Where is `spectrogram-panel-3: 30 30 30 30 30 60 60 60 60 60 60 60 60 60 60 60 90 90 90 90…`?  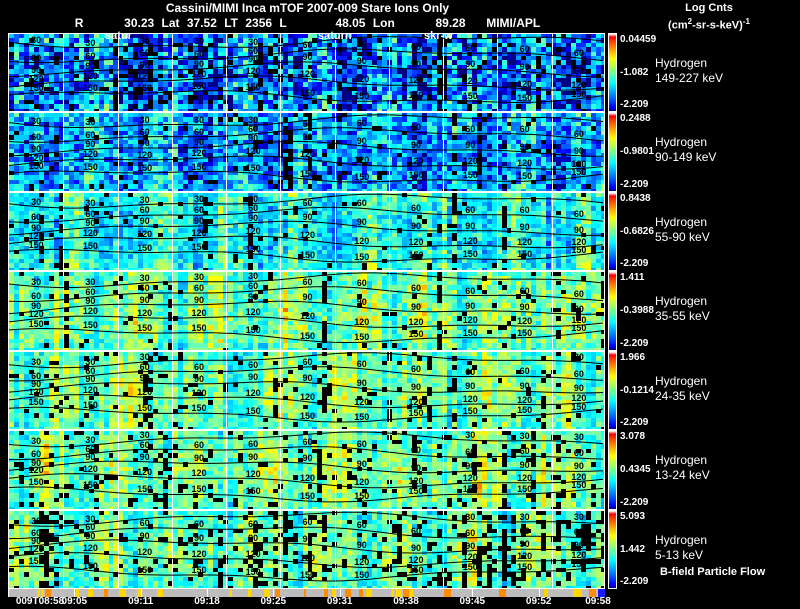 spectrogram-panel-3: 30 30 30 30 30 60 60 60 60 60 60 60 60 60 60 60 90 90 90 90… is located at coordinates (306, 231).